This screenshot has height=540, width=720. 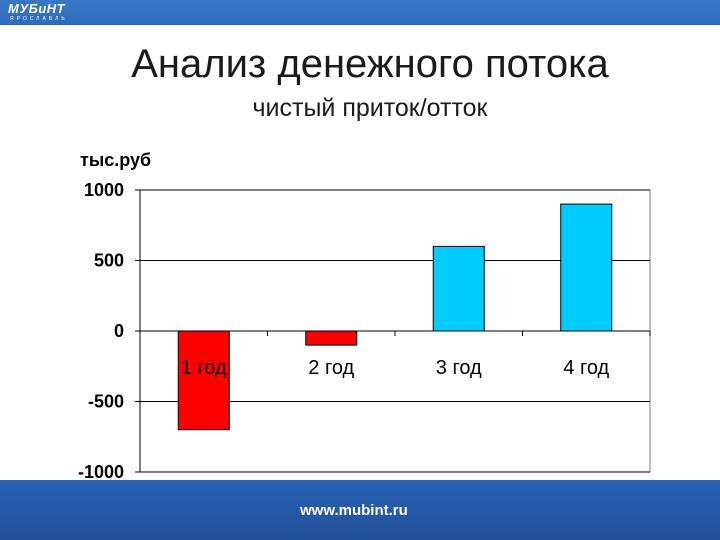 I want to click on y-tick-label-4: -1000, so click(x=101, y=471).